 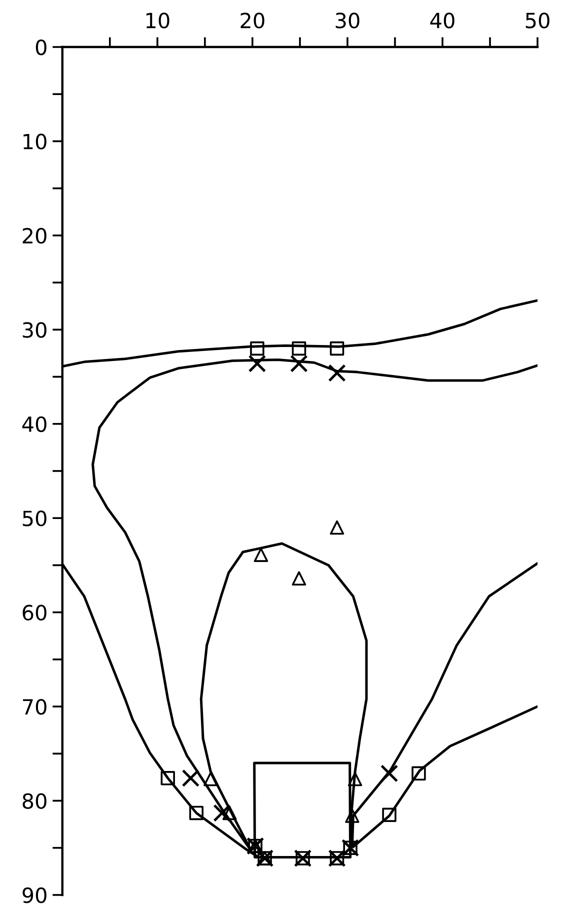 What do you see at coordinates (41, 47) in the screenshot?
I see `y-tick-label: 0` at bounding box center [41, 47].